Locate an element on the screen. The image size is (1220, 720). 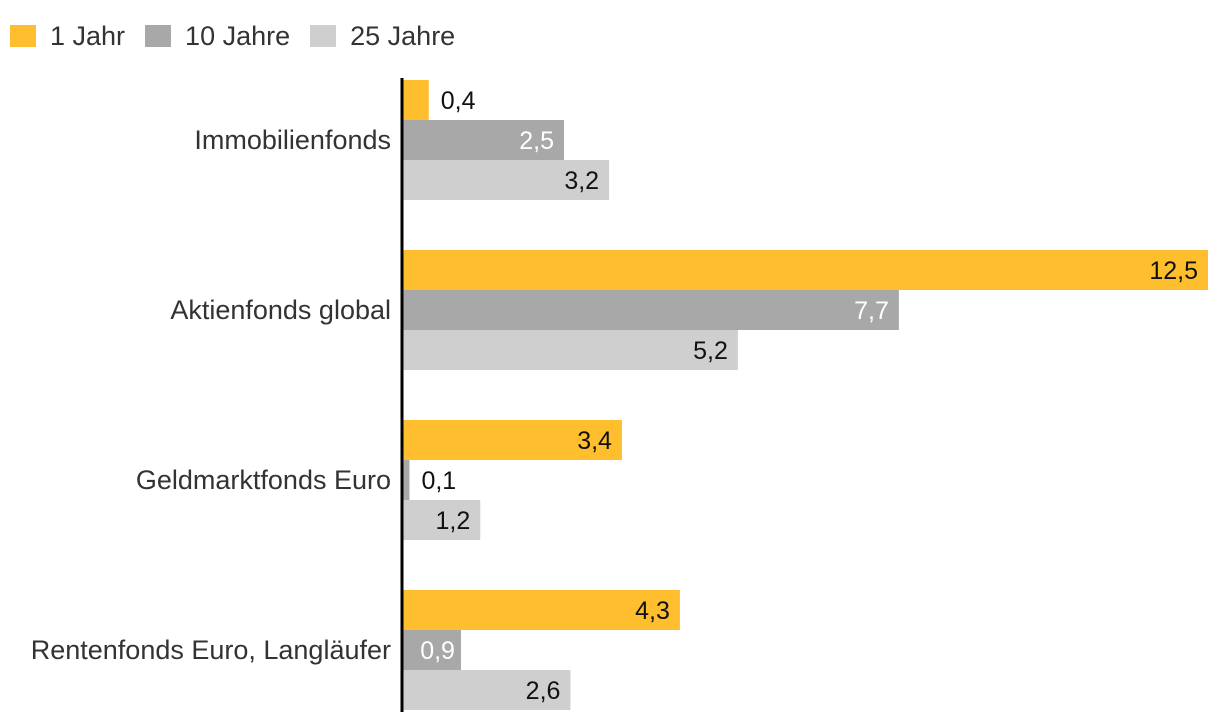
legend-swatch-1-jahr is located at coordinates (23, 36).